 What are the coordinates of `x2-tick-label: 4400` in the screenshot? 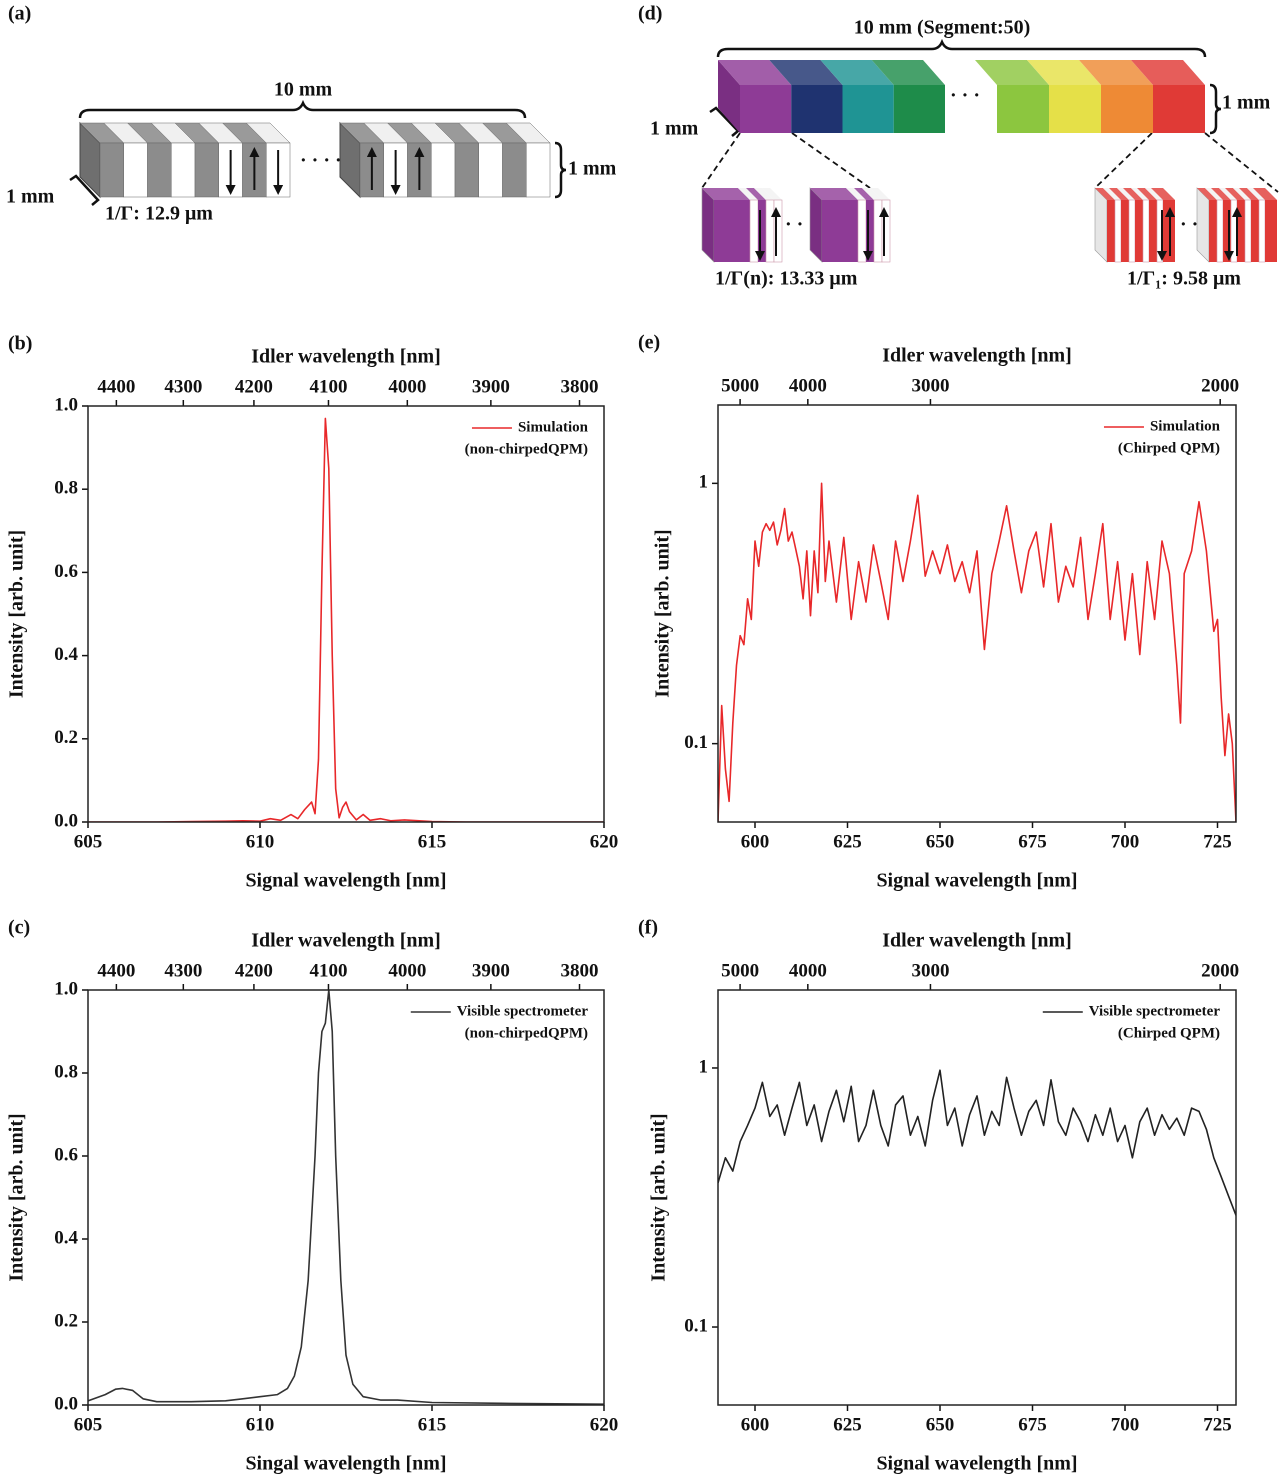 It's located at (116, 386).